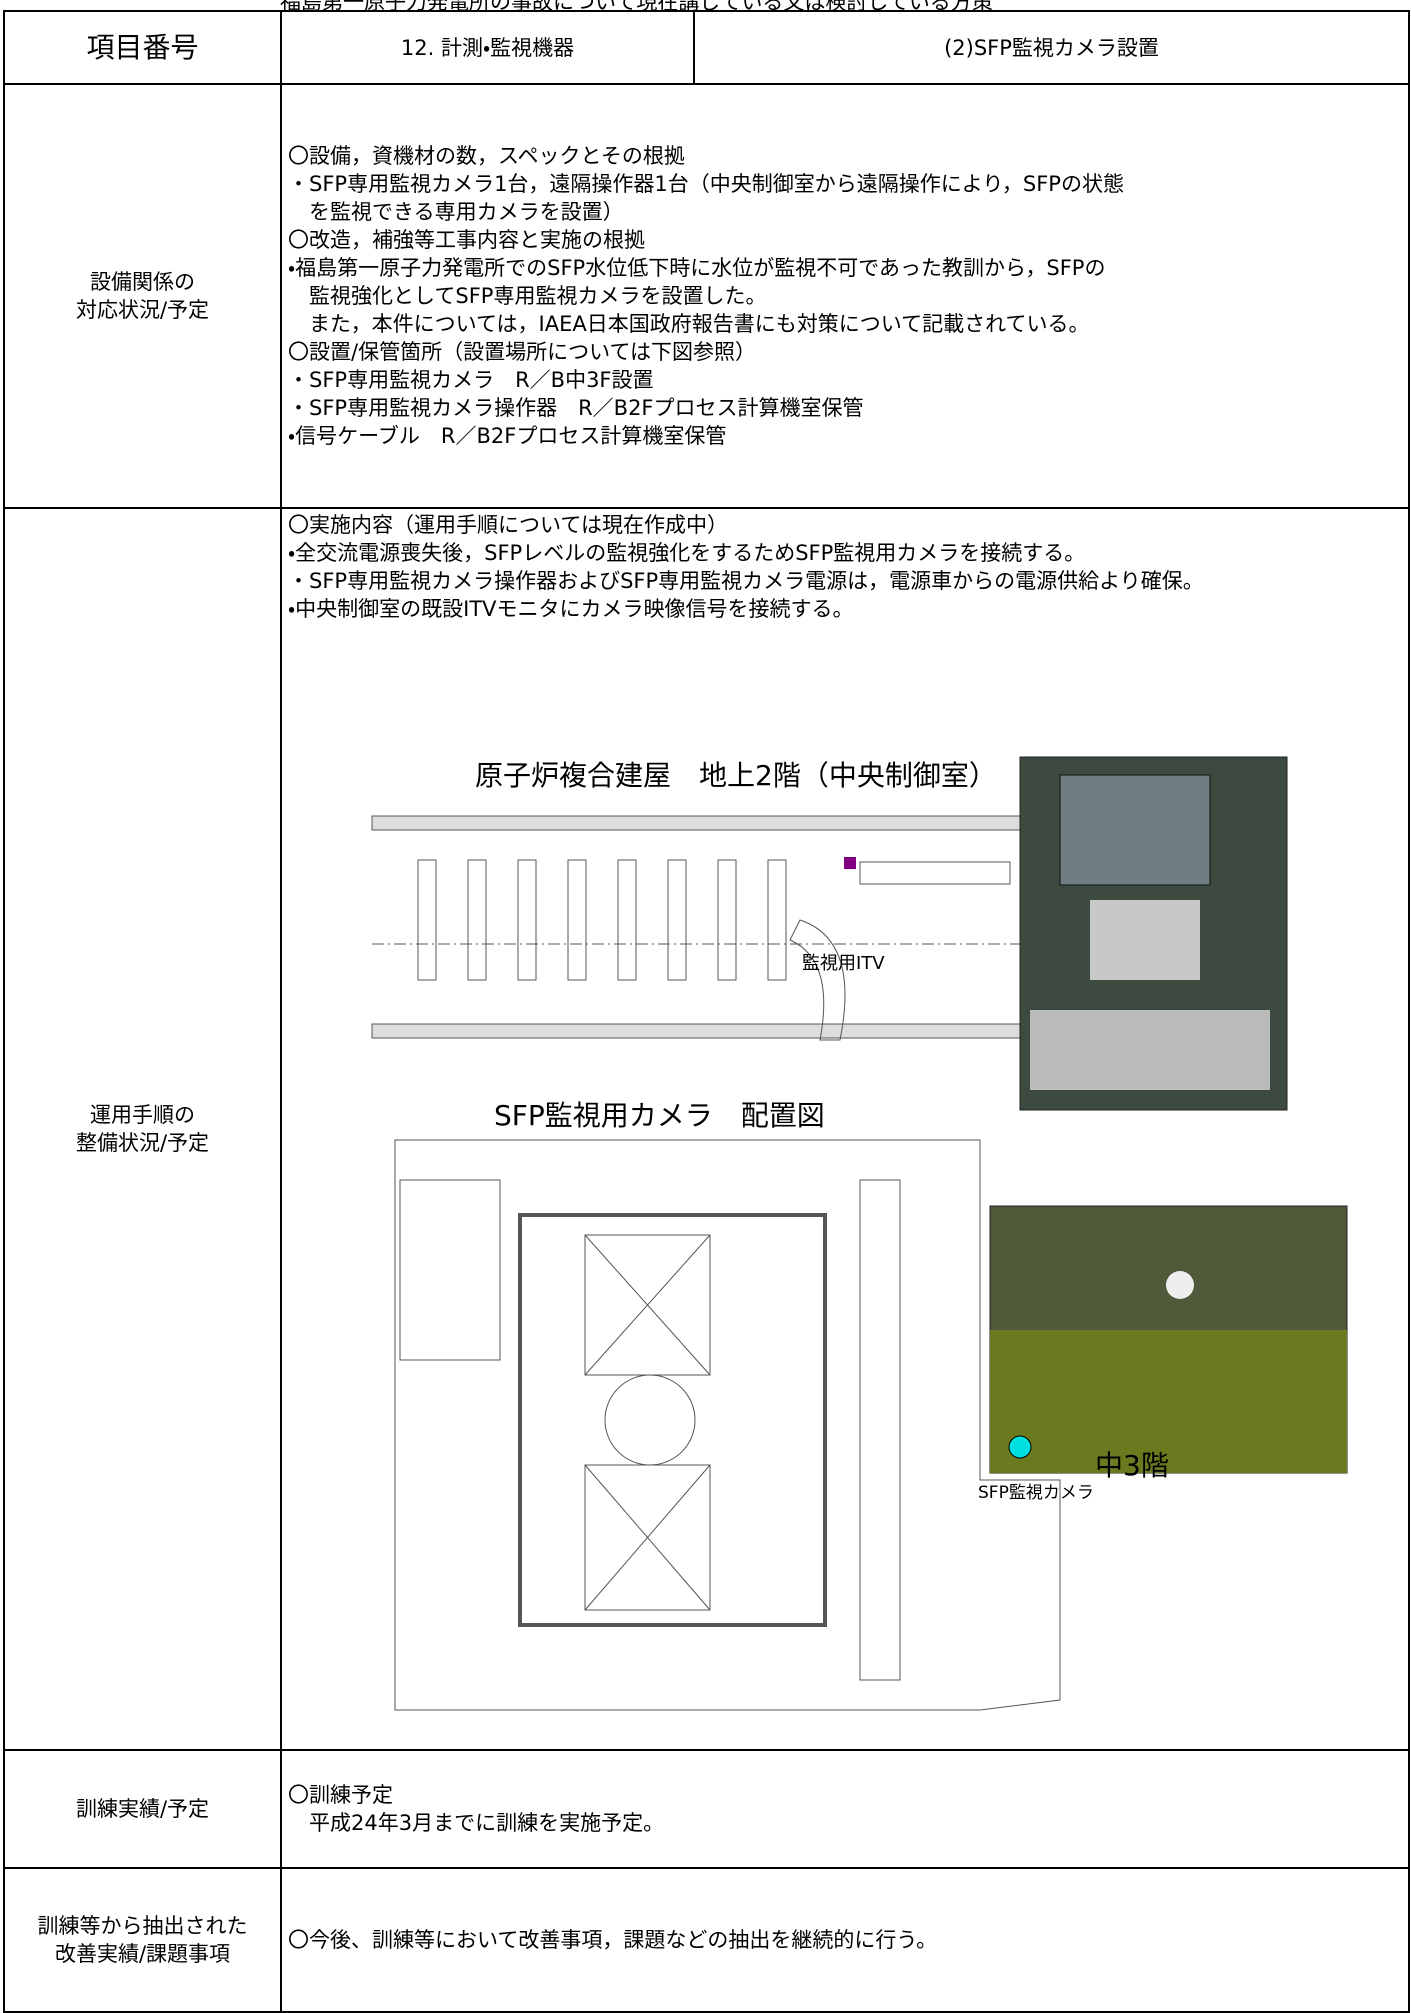  Describe the element at coordinates (142, 282) in the screenshot. I see `row-label: 設備関係の` at that location.